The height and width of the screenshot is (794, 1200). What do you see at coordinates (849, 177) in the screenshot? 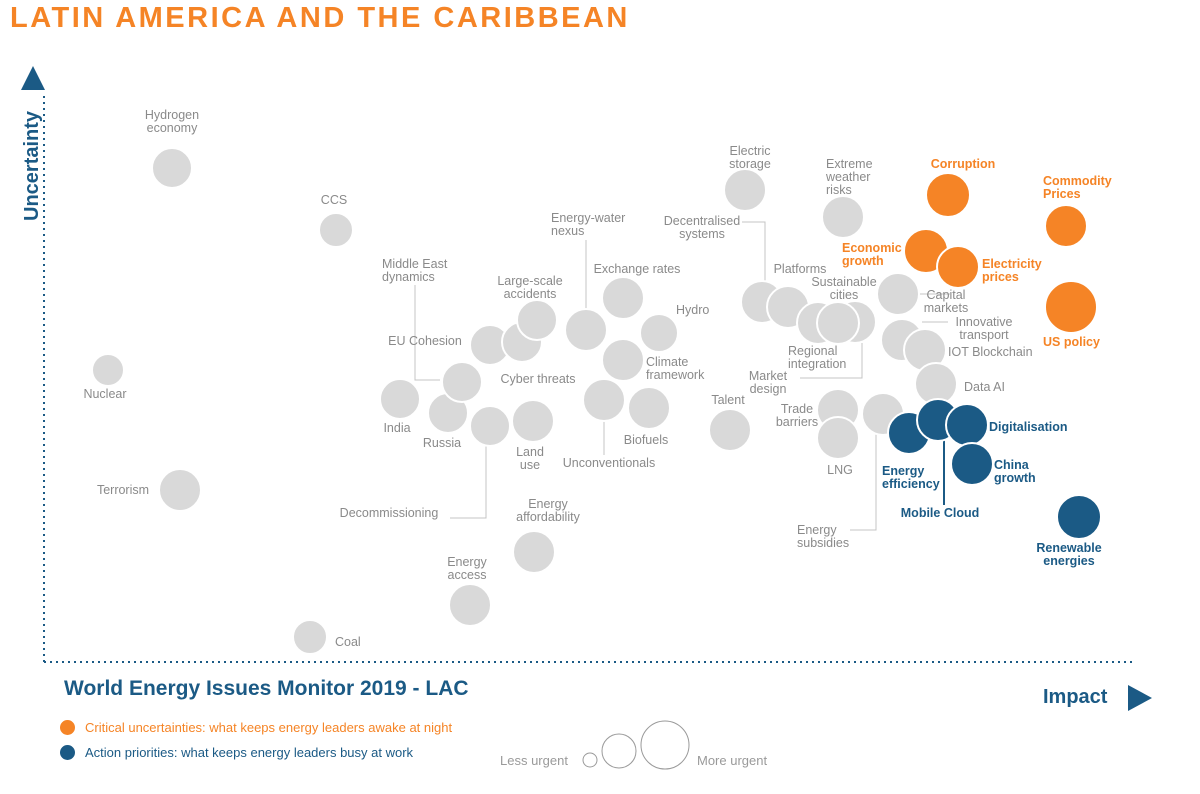
I see `label-extreme-weather-risks: Extreme weather risks` at bounding box center [849, 177].